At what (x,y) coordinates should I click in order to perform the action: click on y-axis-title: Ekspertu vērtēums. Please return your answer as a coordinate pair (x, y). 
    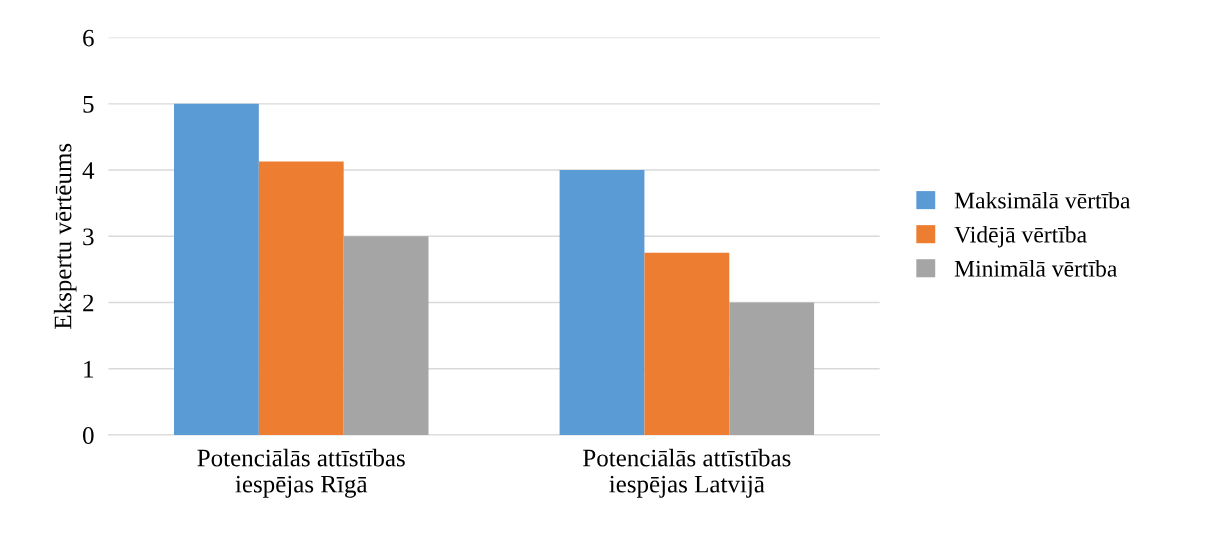
    Looking at the image, I should click on (65, 236).